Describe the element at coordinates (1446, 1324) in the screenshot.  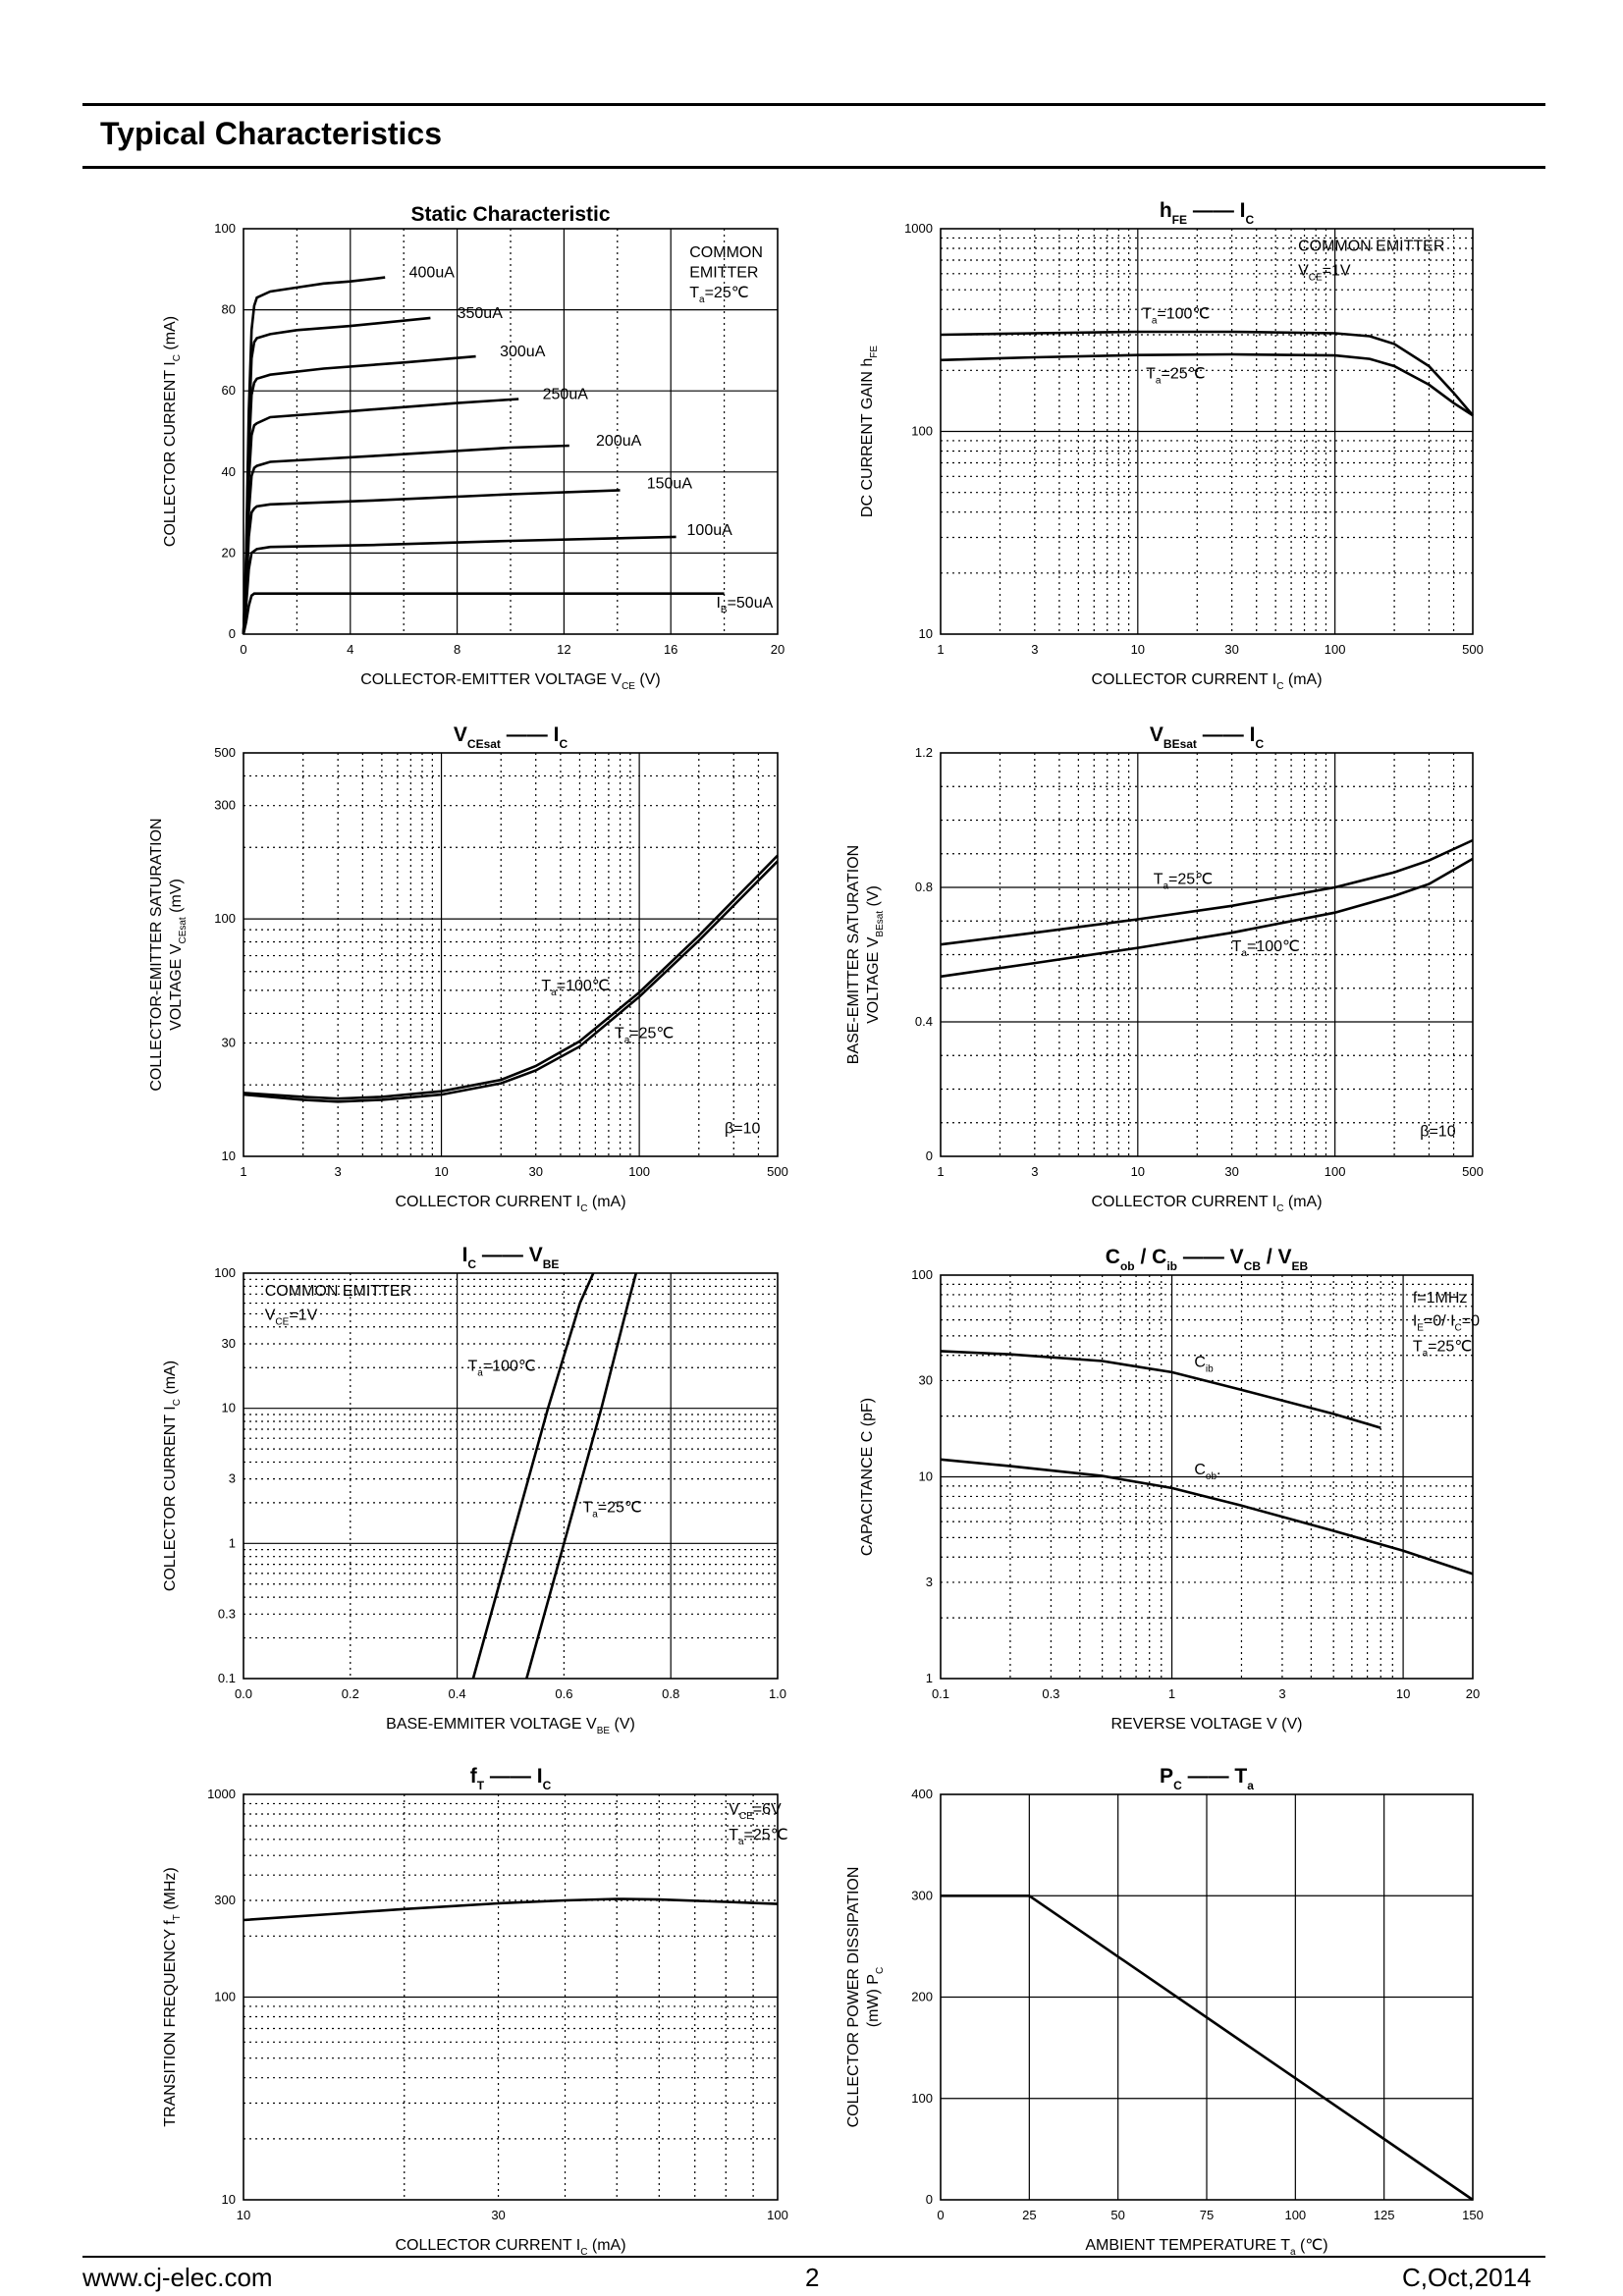
I see `chart-annotation: IE=0/ IC=0` at that location.